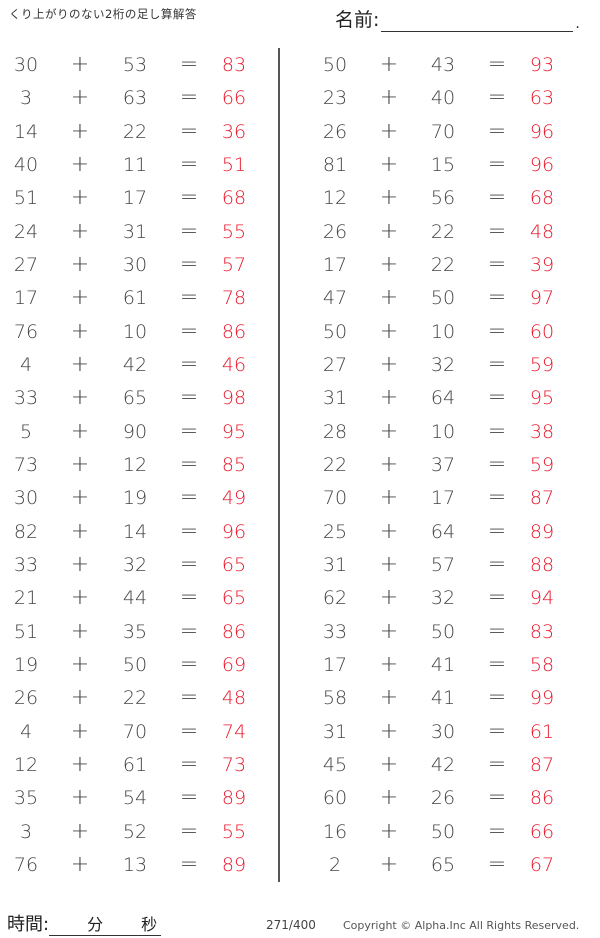 The width and height of the screenshot is (600, 938). Describe the element at coordinates (291, 925) in the screenshot. I see `page-number: 271/400` at that location.